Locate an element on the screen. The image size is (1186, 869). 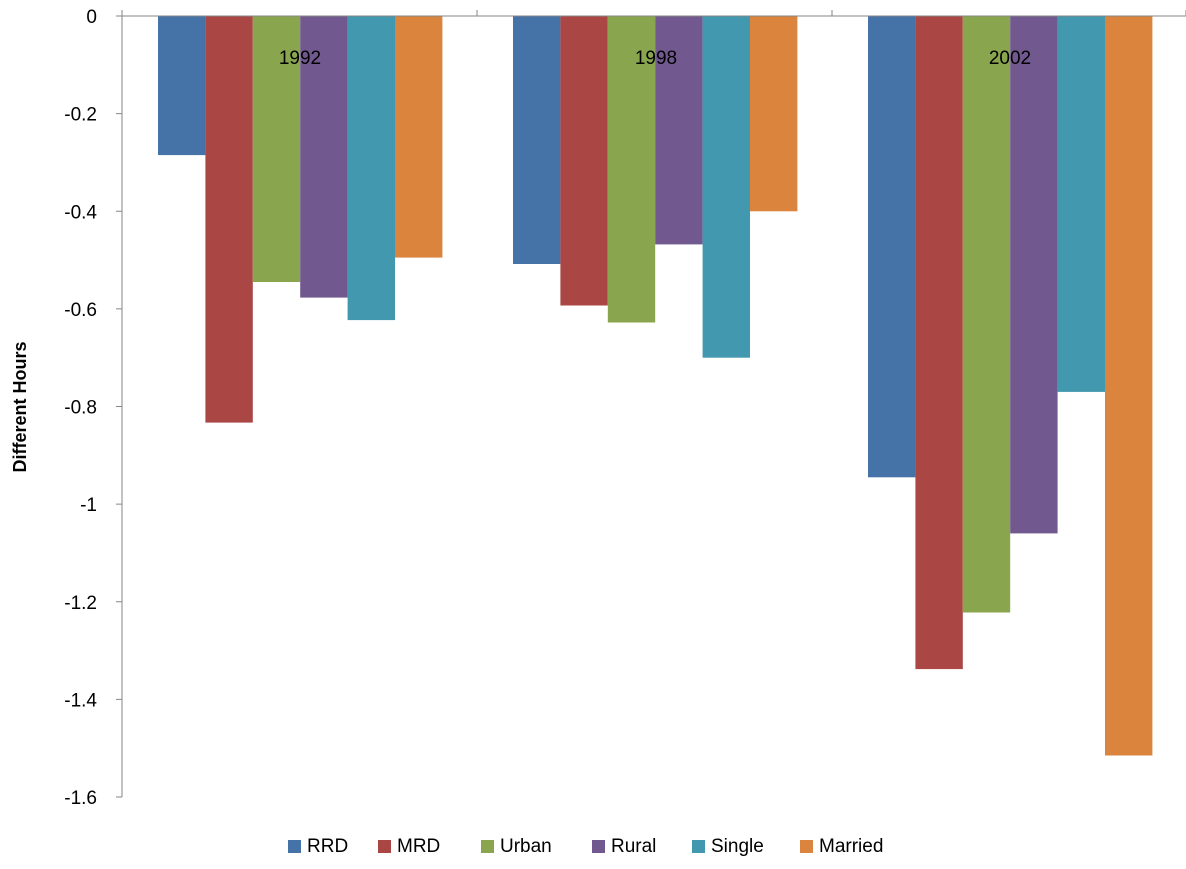
bar-urban-1992 is located at coordinates (276, 149).